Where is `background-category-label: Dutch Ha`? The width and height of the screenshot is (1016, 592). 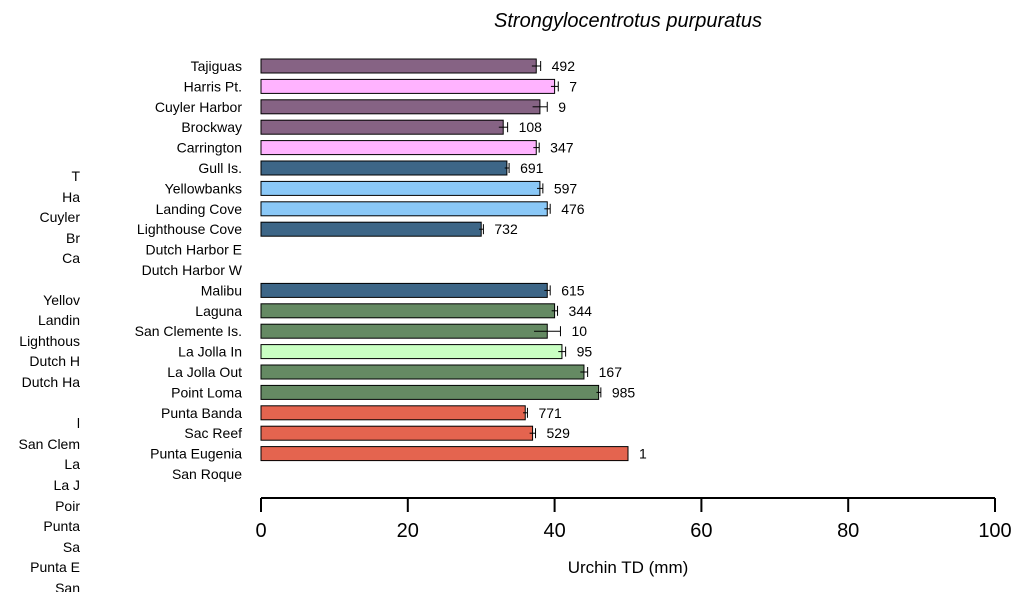 background-category-label: Dutch Ha is located at coordinates (50, 382).